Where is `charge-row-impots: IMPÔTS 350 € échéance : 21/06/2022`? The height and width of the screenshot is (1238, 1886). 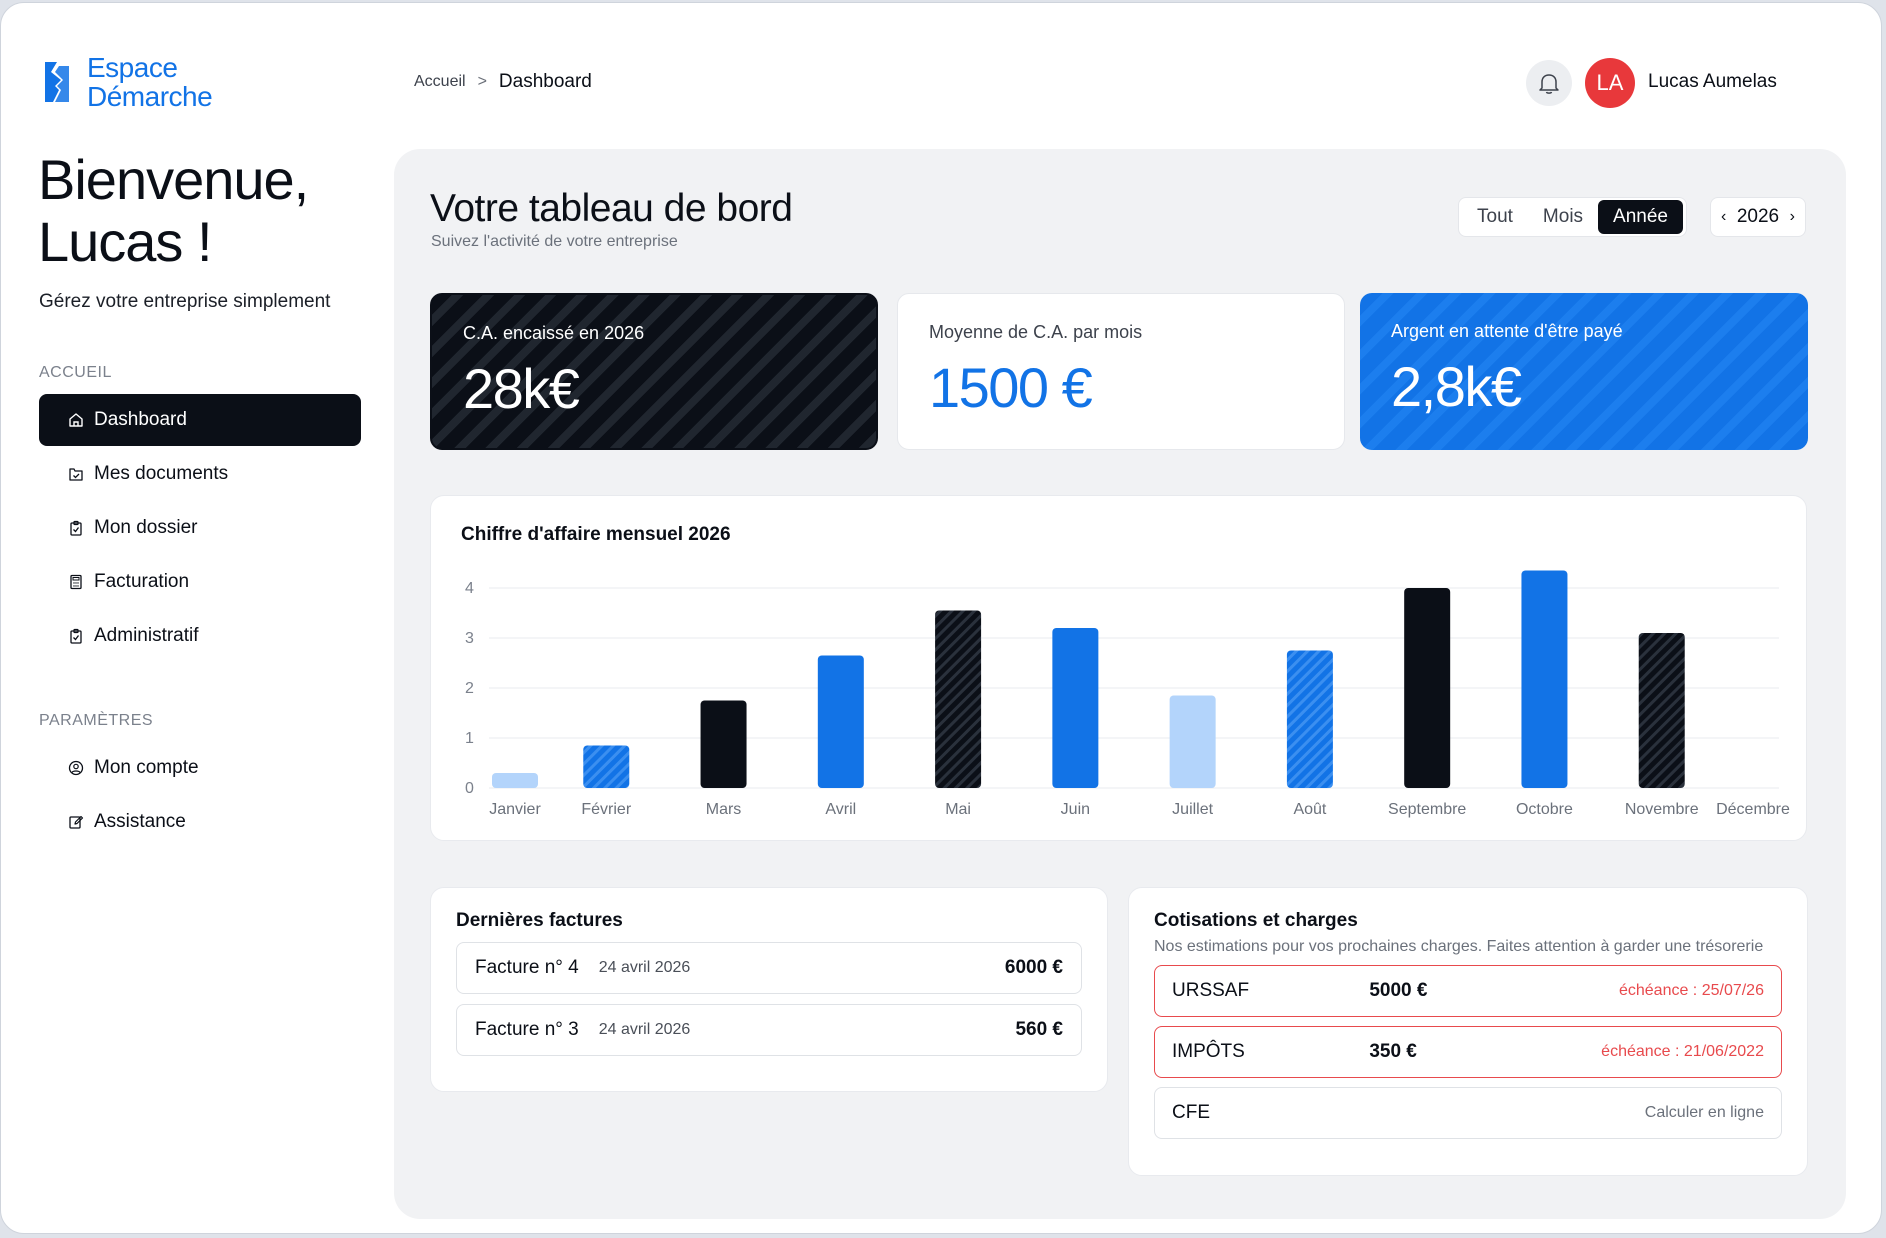 charge-row-impots: IMPÔTS 350 € échéance : 21/06/2022 is located at coordinates (1468, 1052).